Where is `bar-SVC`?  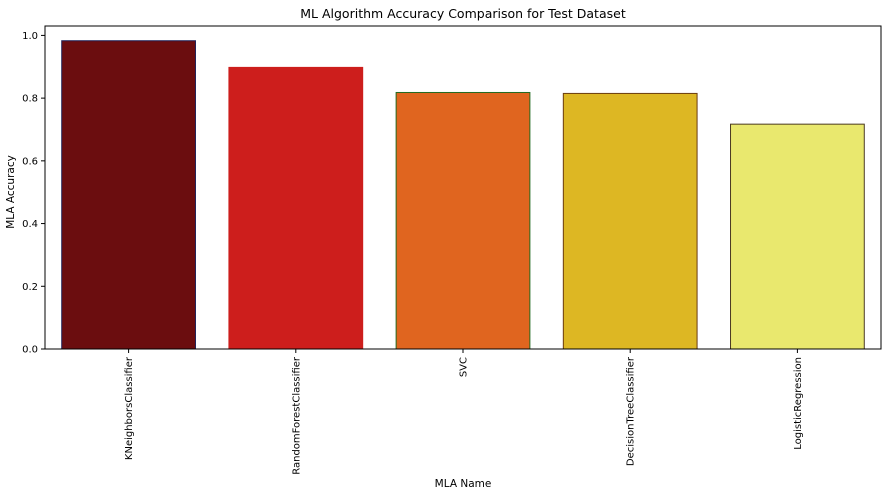
bar-SVC is located at coordinates (463, 220).